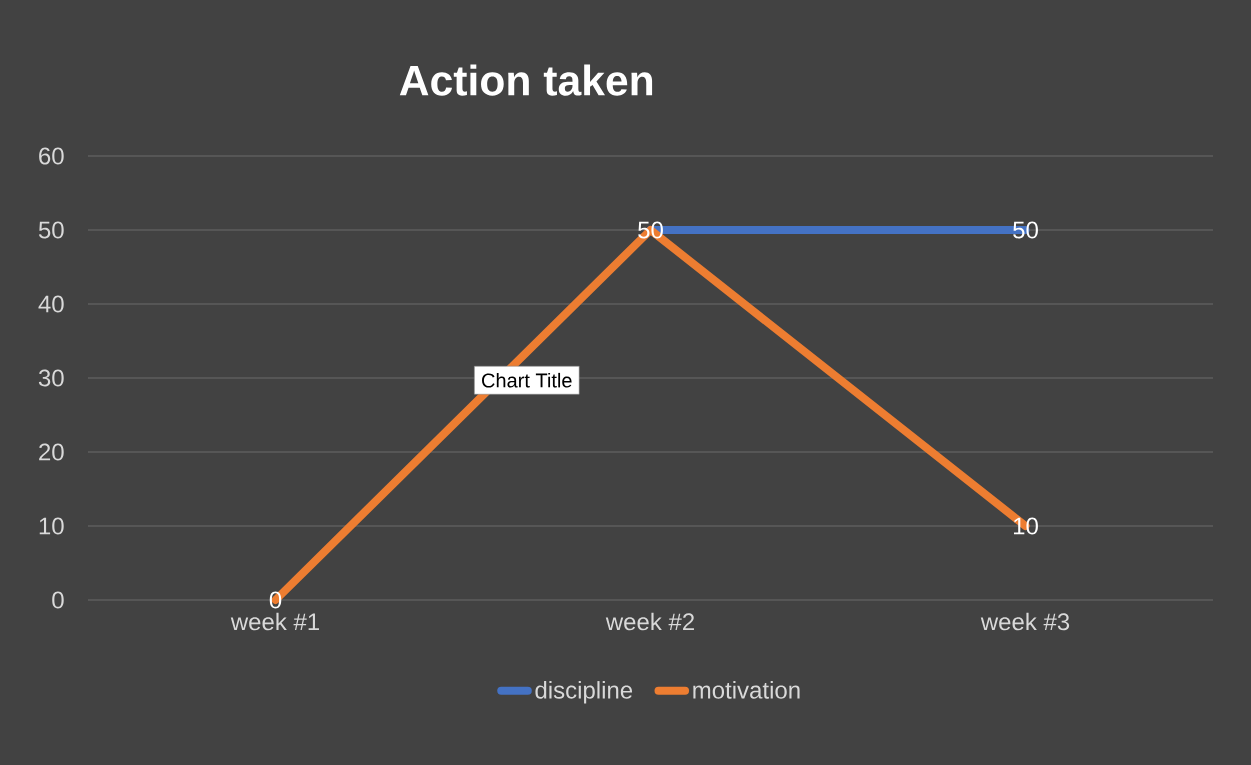  Describe the element at coordinates (51, 378) in the screenshot. I see `y-tick-label: 30` at that location.